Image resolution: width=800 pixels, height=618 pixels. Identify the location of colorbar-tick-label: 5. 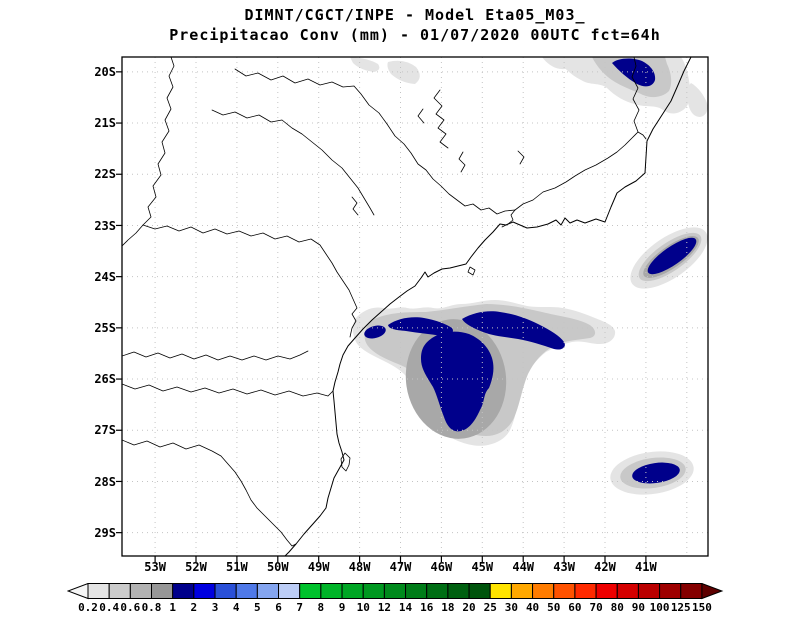
(257, 607).